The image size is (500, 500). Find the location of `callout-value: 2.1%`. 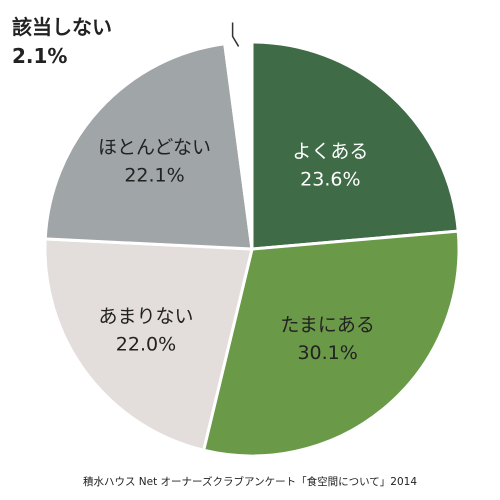

callout-value: 2.1% is located at coordinates (39, 56).